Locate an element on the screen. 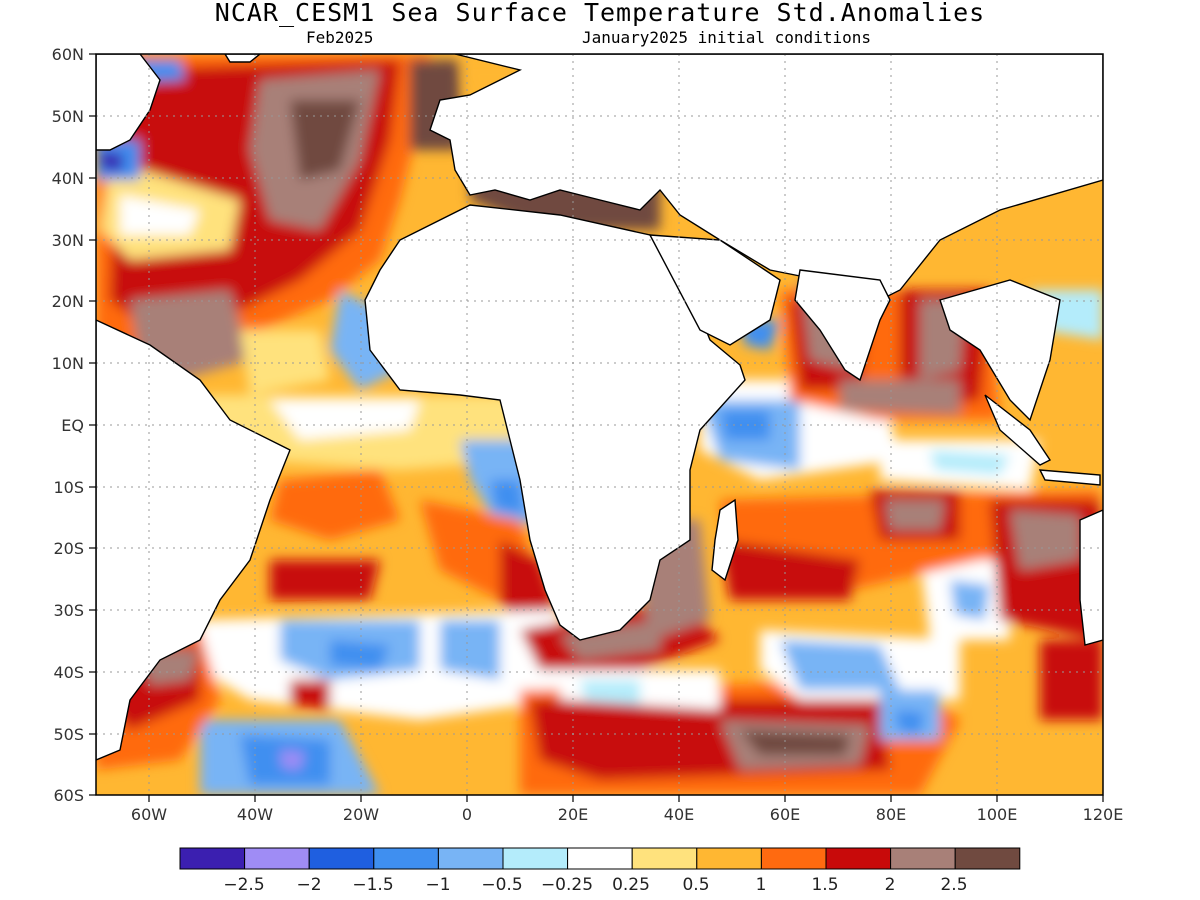 The width and height of the screenshot is (1200, 900). lat-label: 20N is located at coordinates (68, 301).